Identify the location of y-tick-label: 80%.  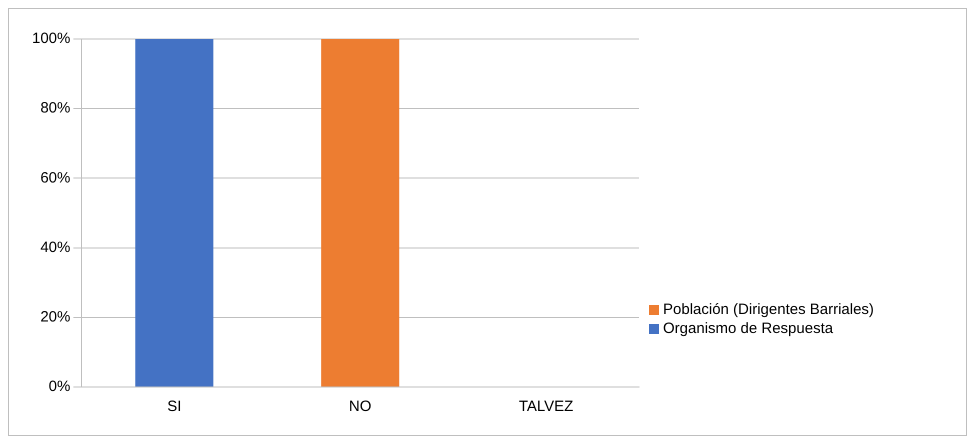
(55, 108).